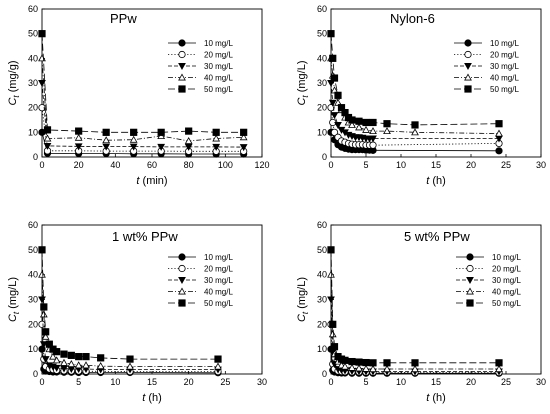 The height and width of the screenshot is (414, 550). What do you see at coordinates (152, 165) in the screenshot?
I see `x-tick-label: 60` at bounding box center [152, 165].